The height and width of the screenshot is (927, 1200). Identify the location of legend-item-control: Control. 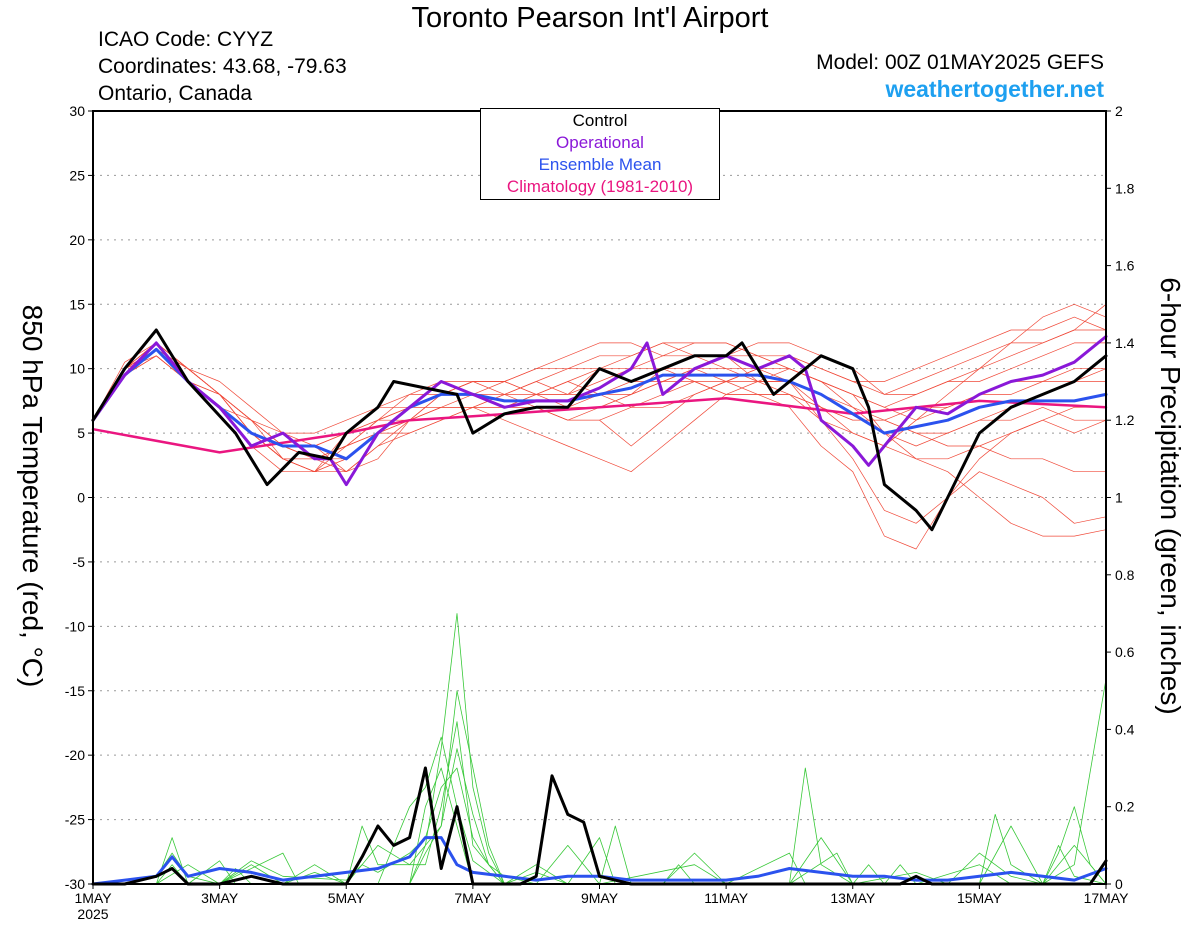
(600, 120).